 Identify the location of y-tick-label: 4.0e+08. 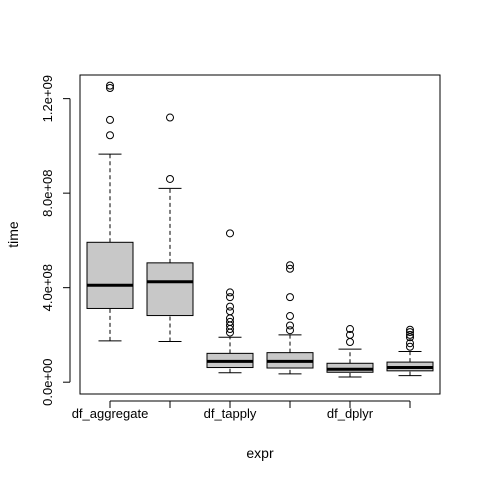
(47, 287).